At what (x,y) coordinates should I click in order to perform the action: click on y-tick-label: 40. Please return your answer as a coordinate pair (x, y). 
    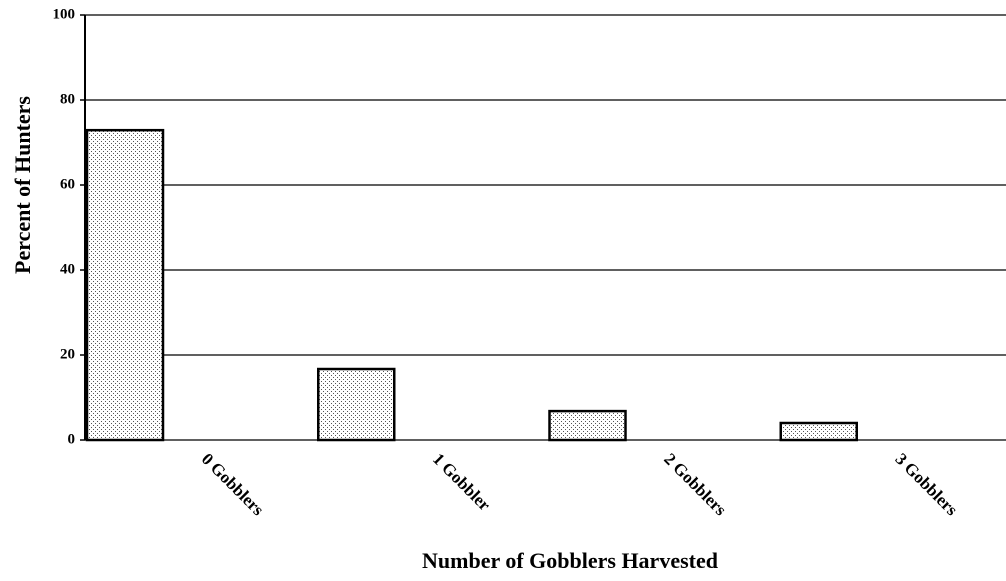
    Looking at the image, I should click on (67, 269).